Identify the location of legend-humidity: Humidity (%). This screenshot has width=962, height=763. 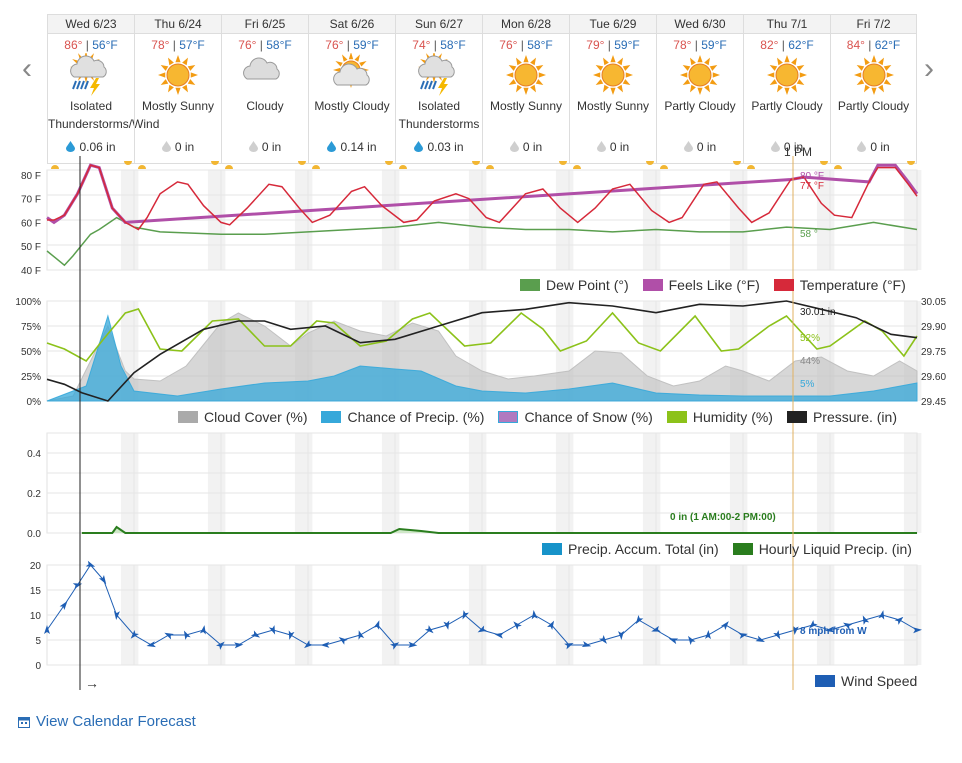
(719, 417).